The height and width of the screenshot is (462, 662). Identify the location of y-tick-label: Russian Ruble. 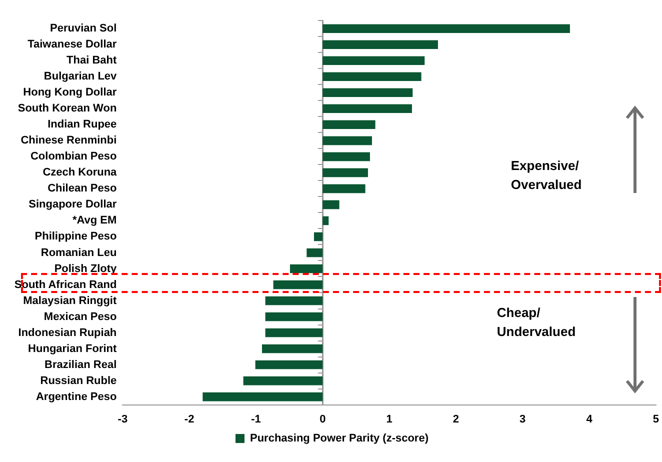
(78, 380).